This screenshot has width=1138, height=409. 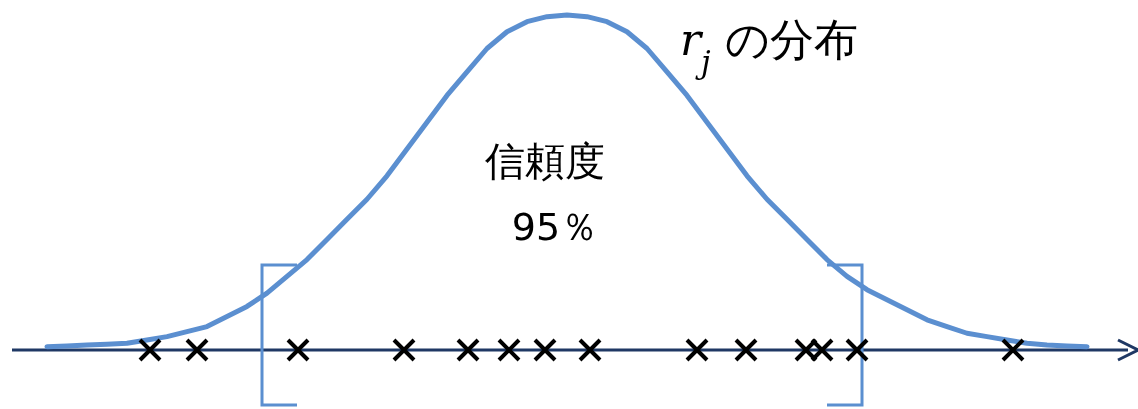 I want to click on annotation: 95％, so click(x=555, y=227).